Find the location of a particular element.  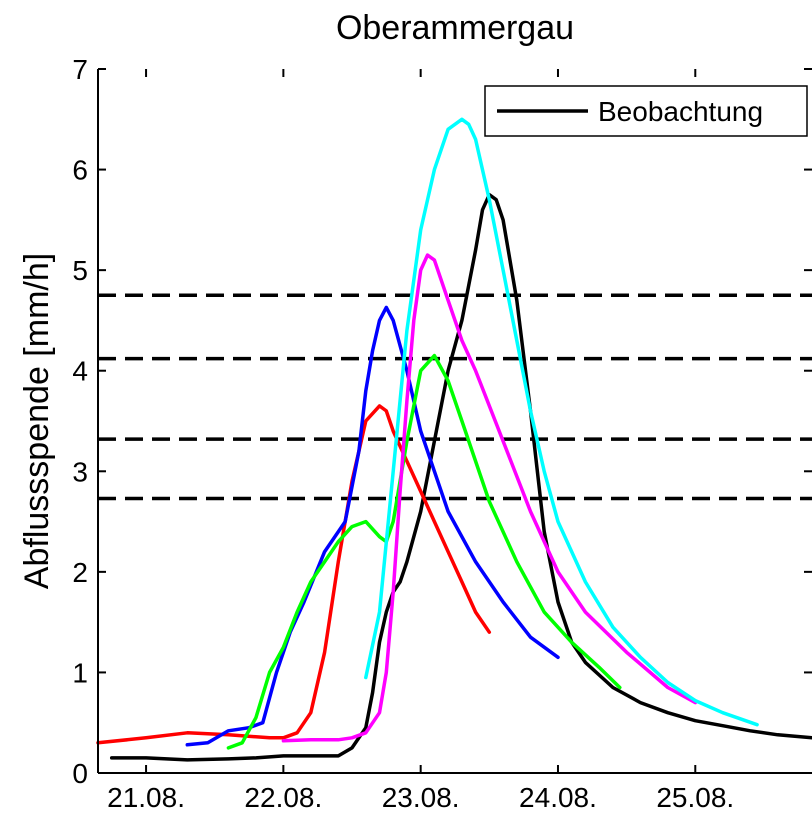

chart-title: Oberammergau is located at coordinates (455, 28).